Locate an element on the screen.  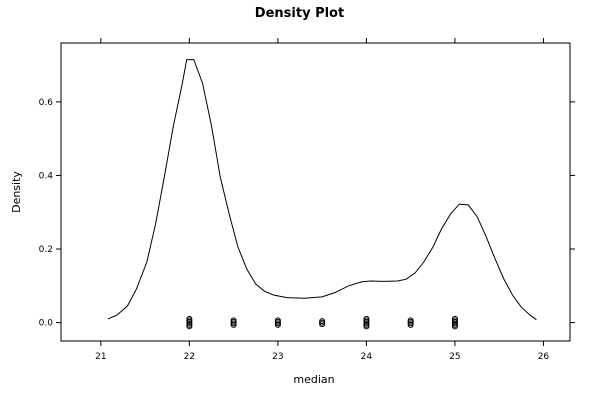
x-tick-label: 22 is located at coordinates (189, 357).